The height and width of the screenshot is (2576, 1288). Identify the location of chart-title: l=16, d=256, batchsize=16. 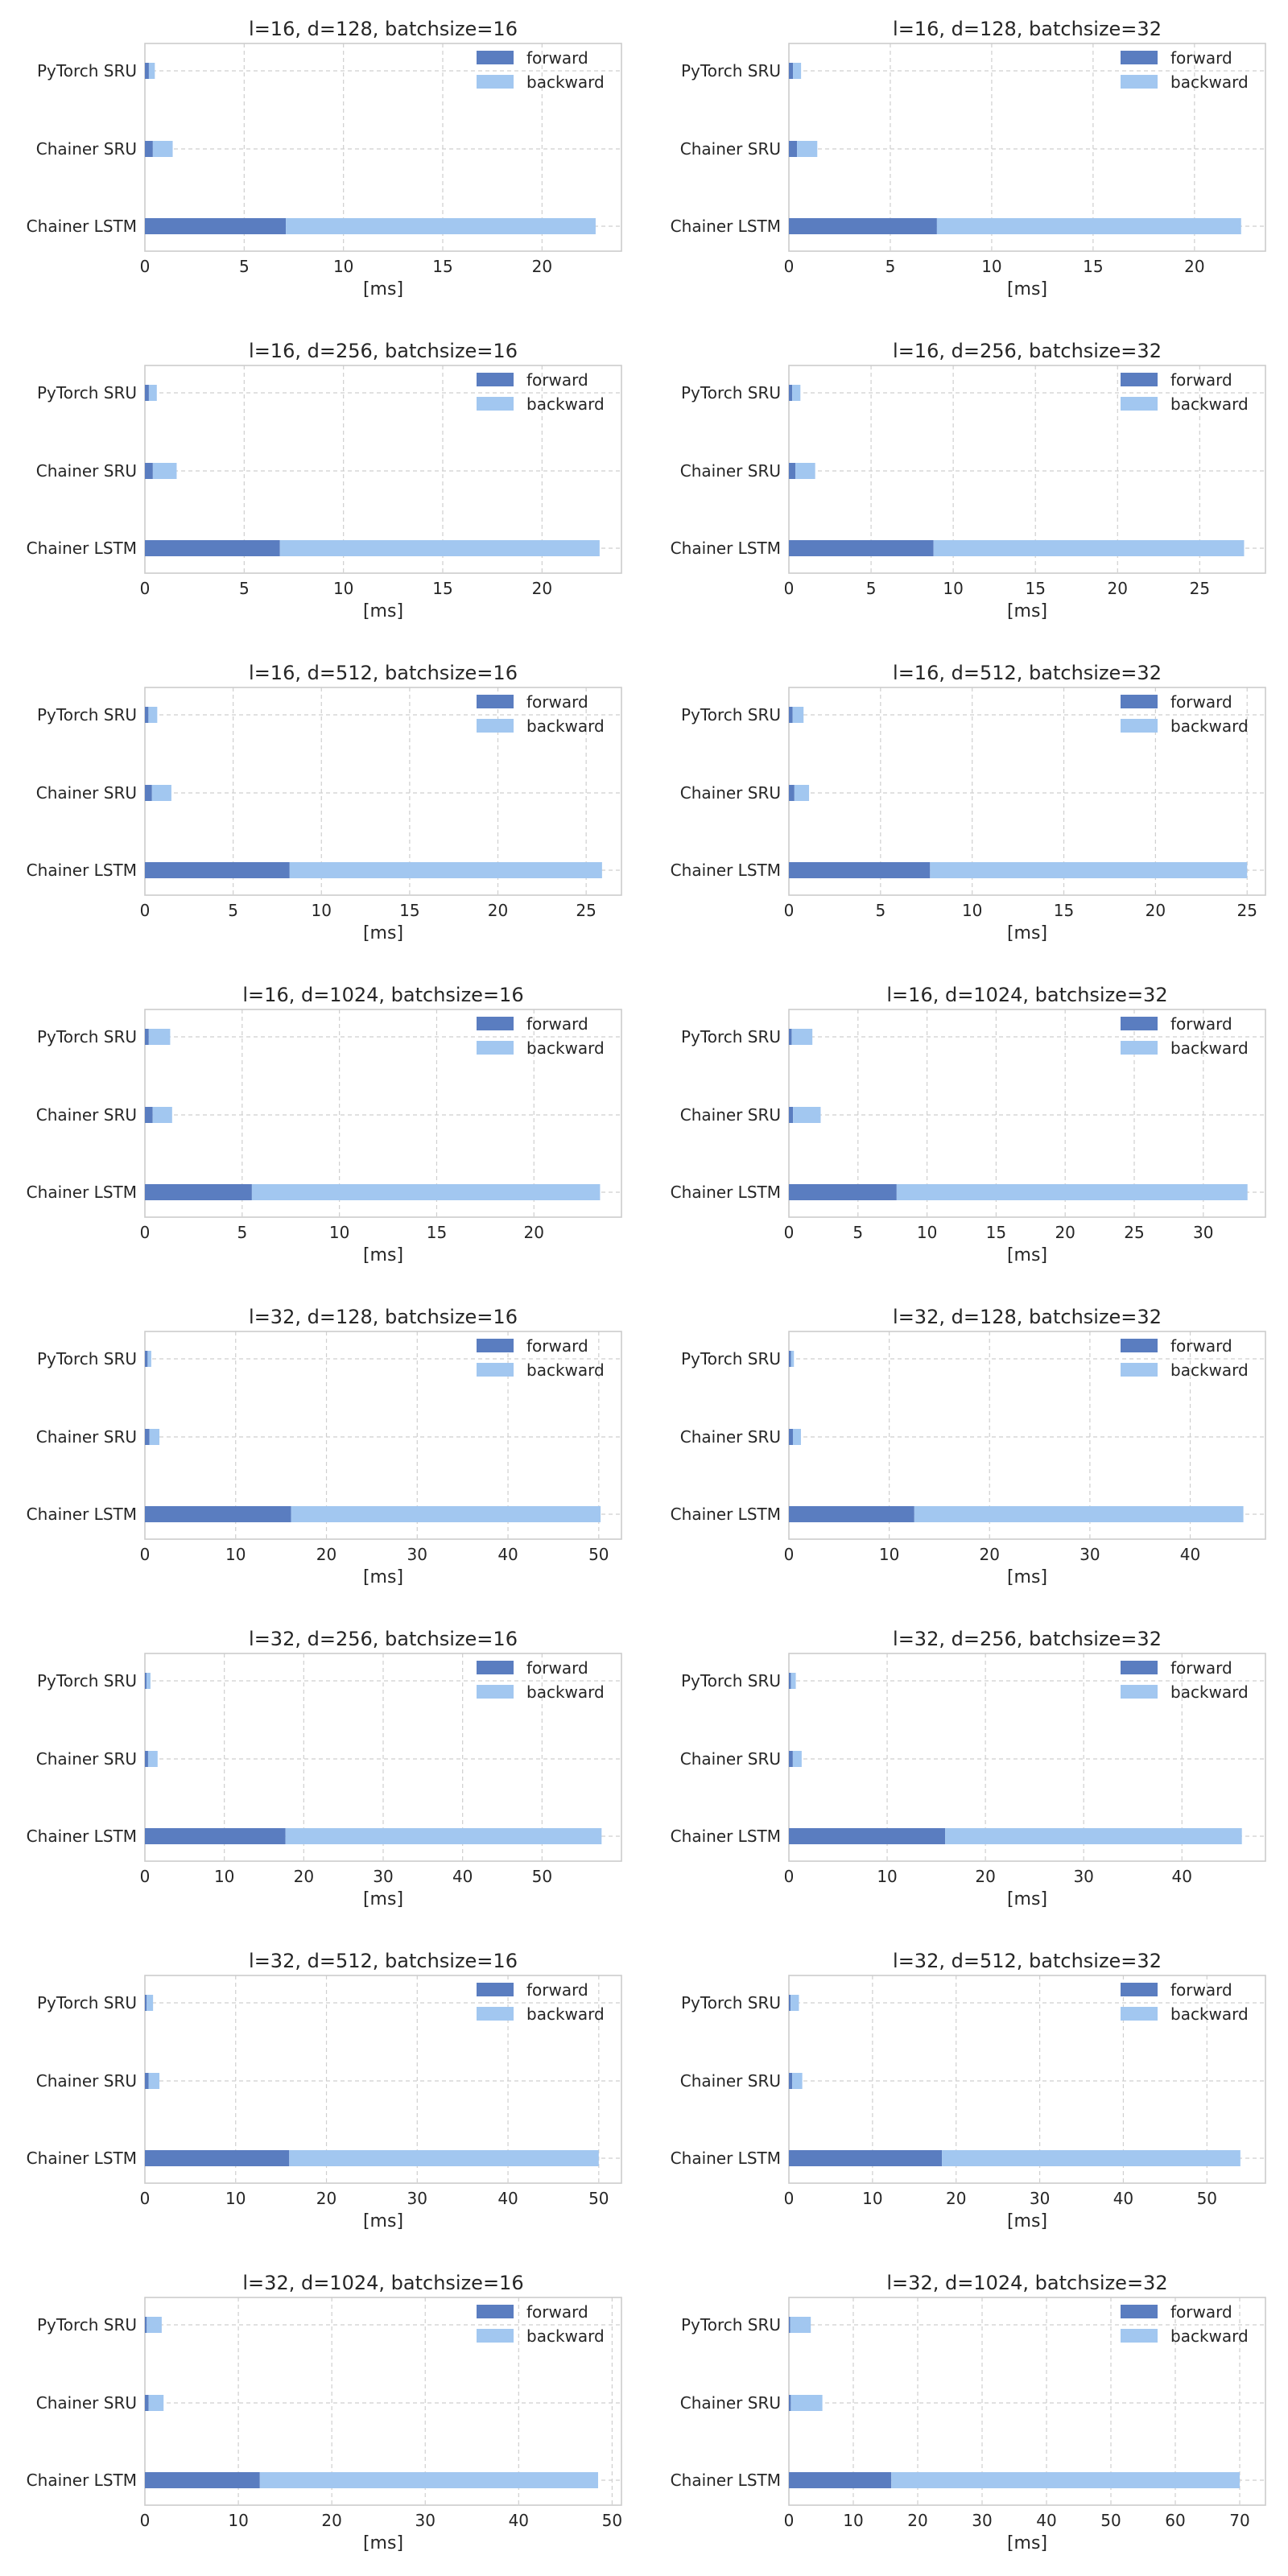
(383, 351).